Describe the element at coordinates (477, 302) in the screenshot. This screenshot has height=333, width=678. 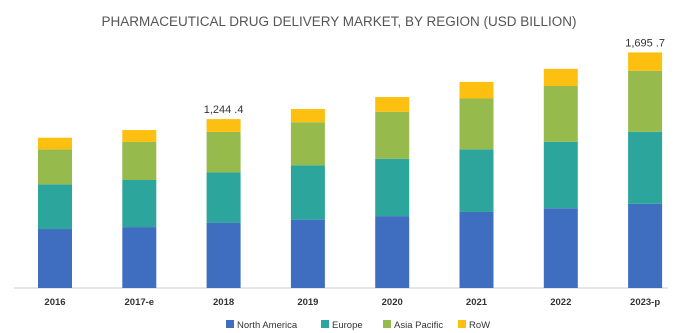
I see `x-tick-label: 2021` at that location.